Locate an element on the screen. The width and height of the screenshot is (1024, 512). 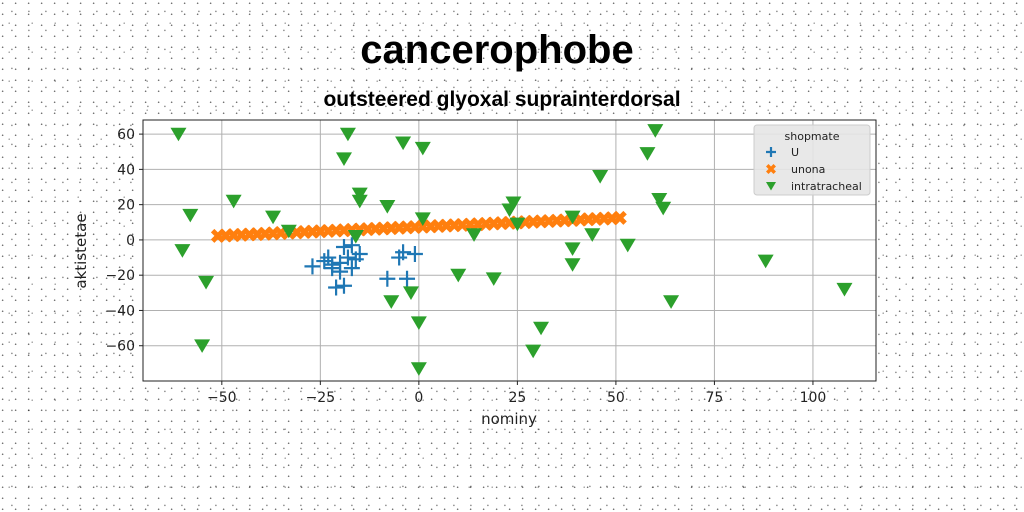
y-tick-label: −40 is located at coordinates (120, 311).